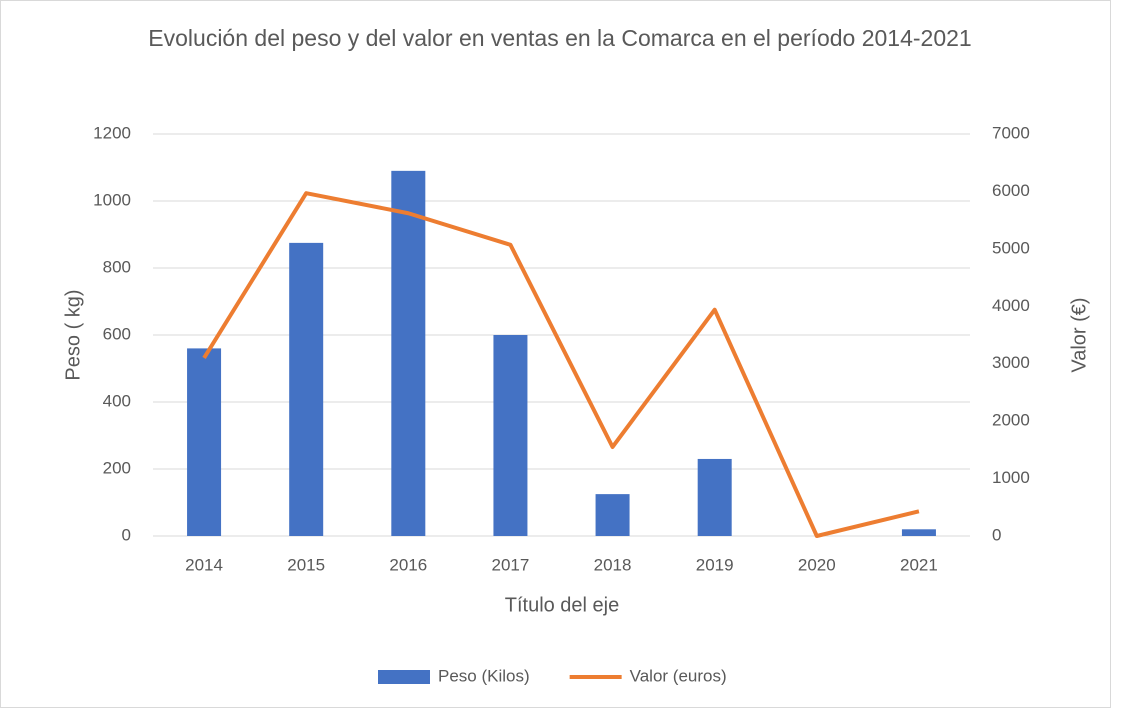 The height and width of the screenshot is (708, 1123). Describe the element at coordinates (919, 564) in the screenshot. I see `x-tick-label: 2021` at that location.